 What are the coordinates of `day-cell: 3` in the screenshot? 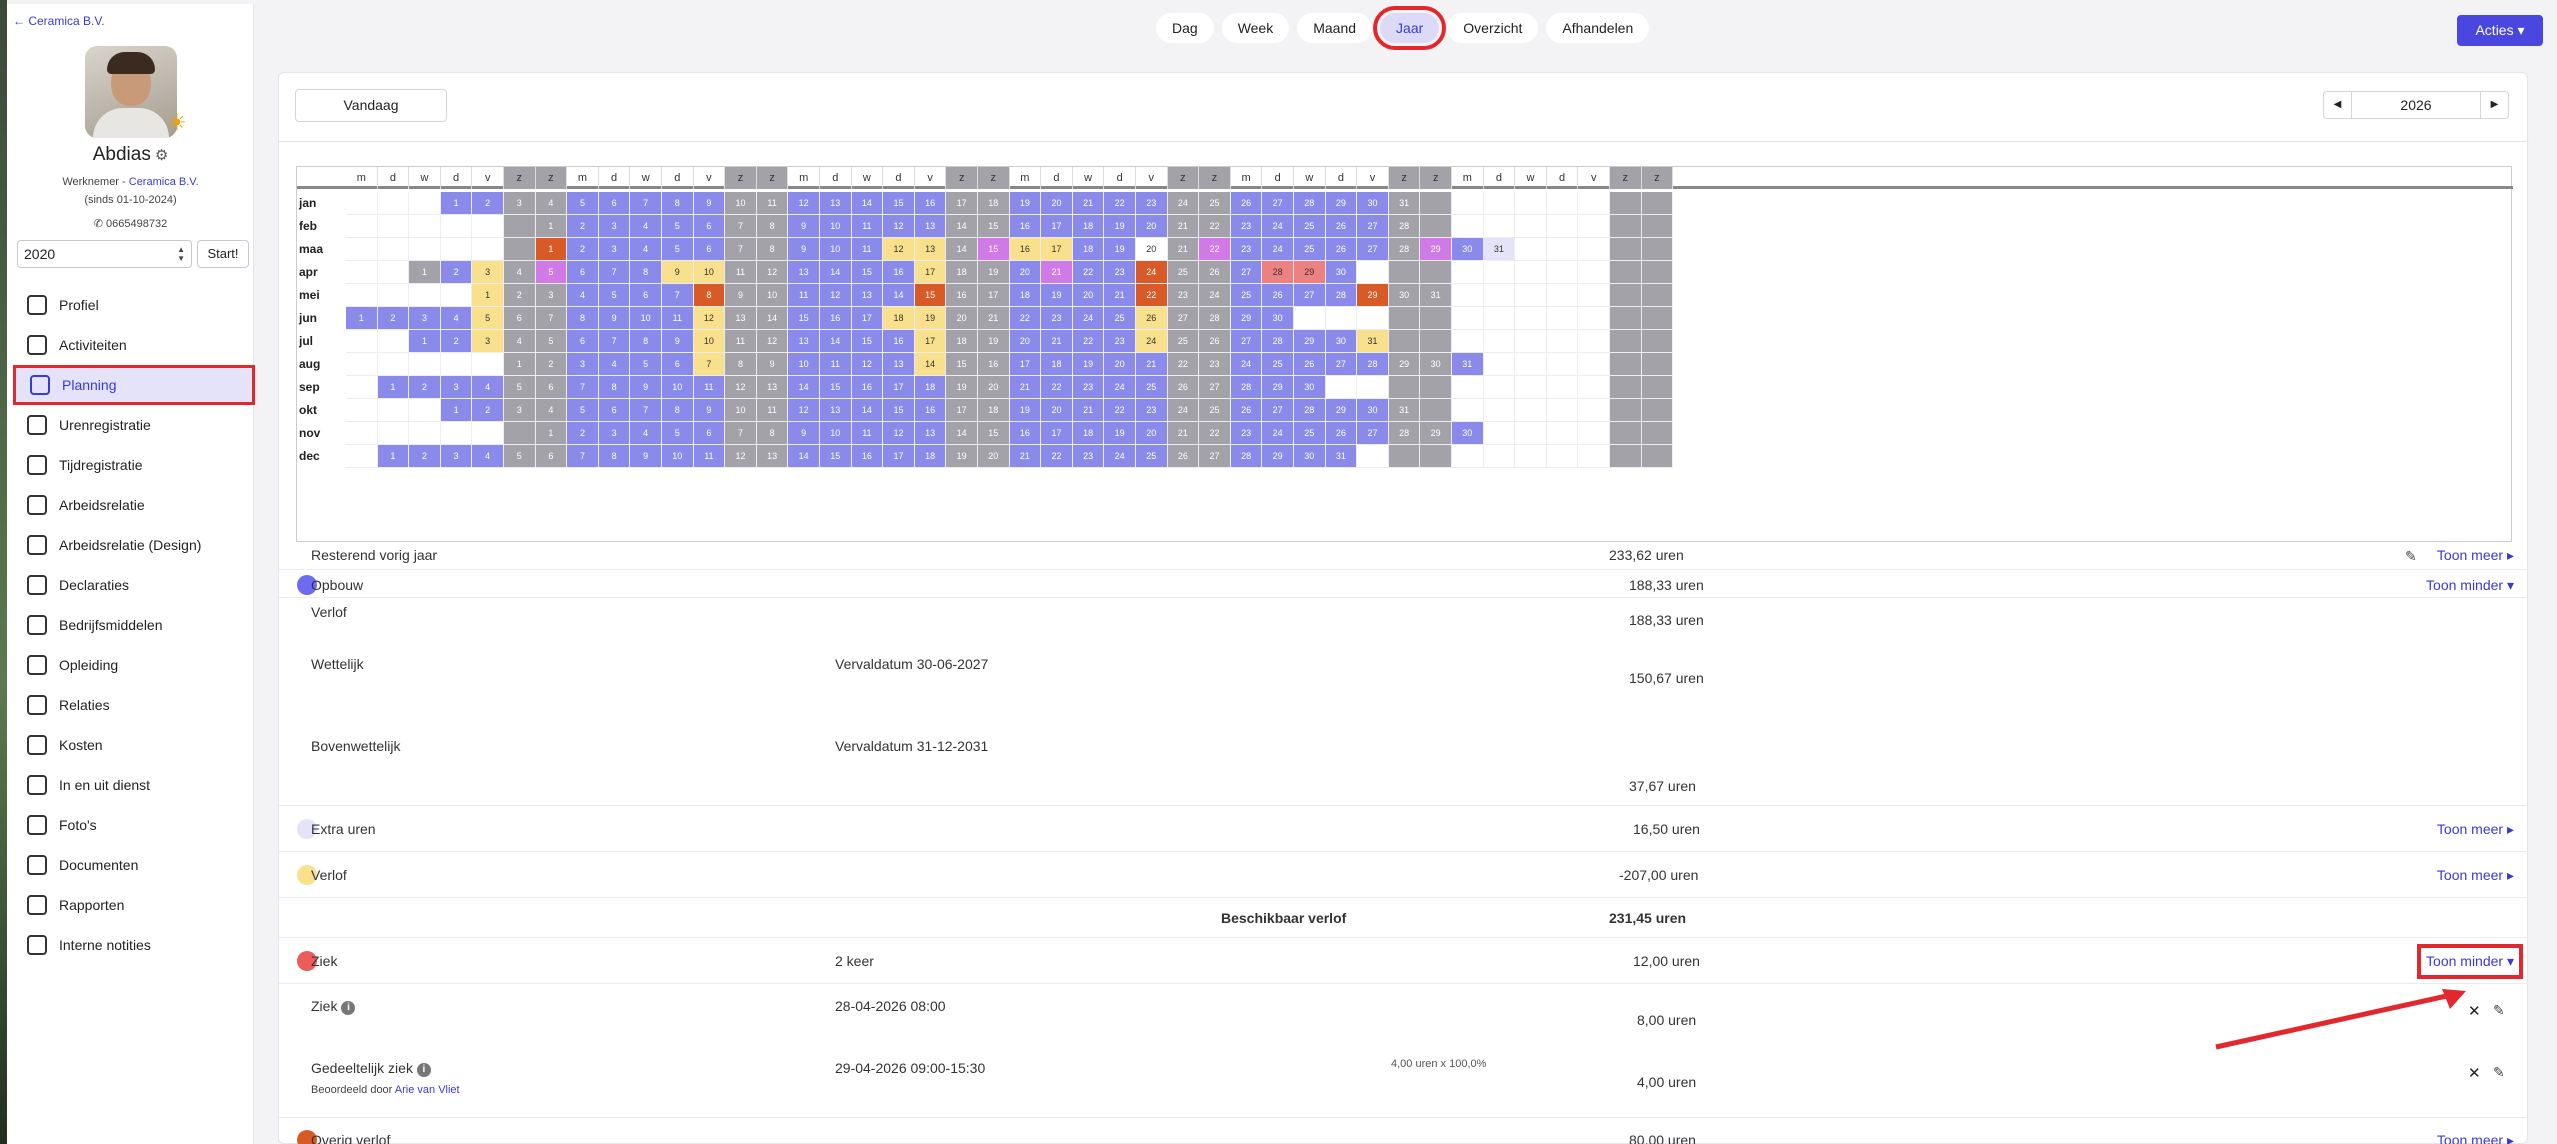 It's located at (520, 203).